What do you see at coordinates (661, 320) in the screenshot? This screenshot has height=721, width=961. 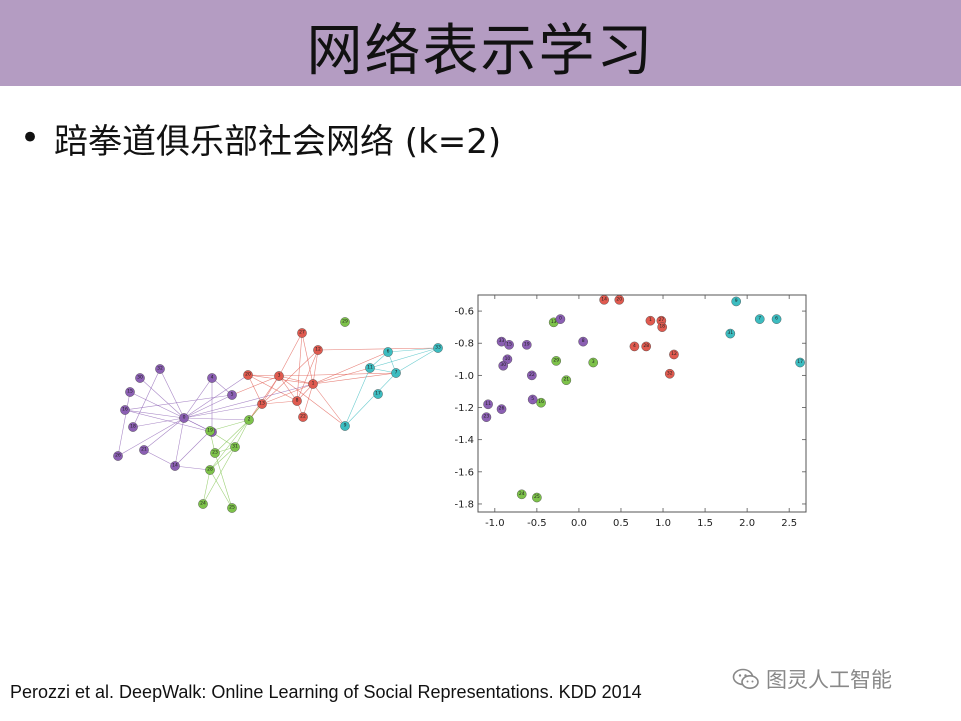 I see `scatter-point-label: 27` at bounding box center [661, 320].